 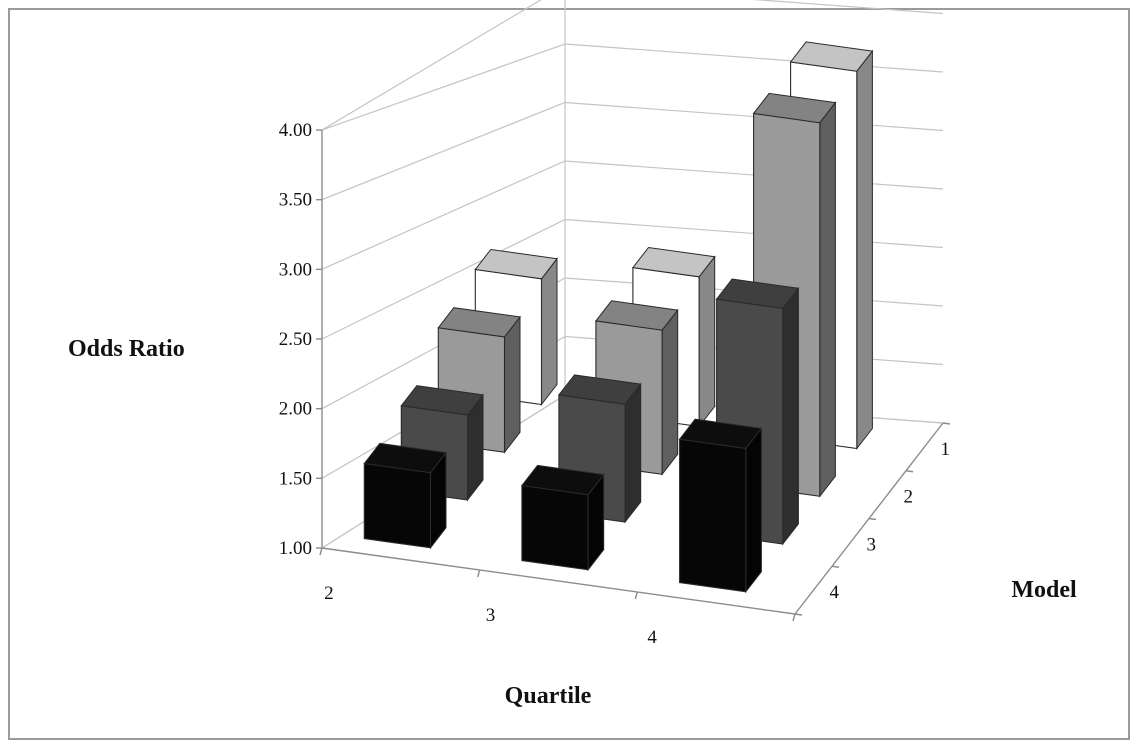 What do you see at coordinates (652, 637) in the screenshot?
I see `x-tick-label: 4` at bounding box center [652, 637].